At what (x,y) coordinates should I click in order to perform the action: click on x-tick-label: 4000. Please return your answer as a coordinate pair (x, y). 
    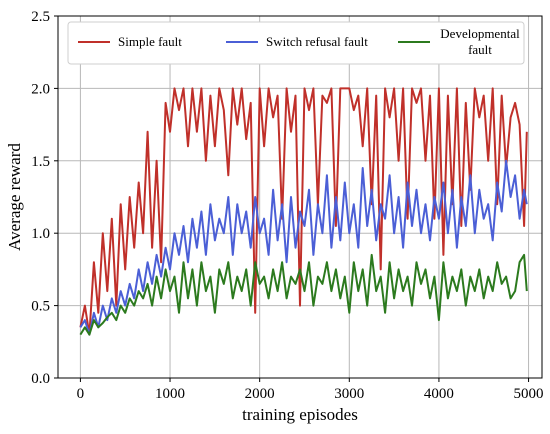
    Looking at the image, I should click on (439, 394).